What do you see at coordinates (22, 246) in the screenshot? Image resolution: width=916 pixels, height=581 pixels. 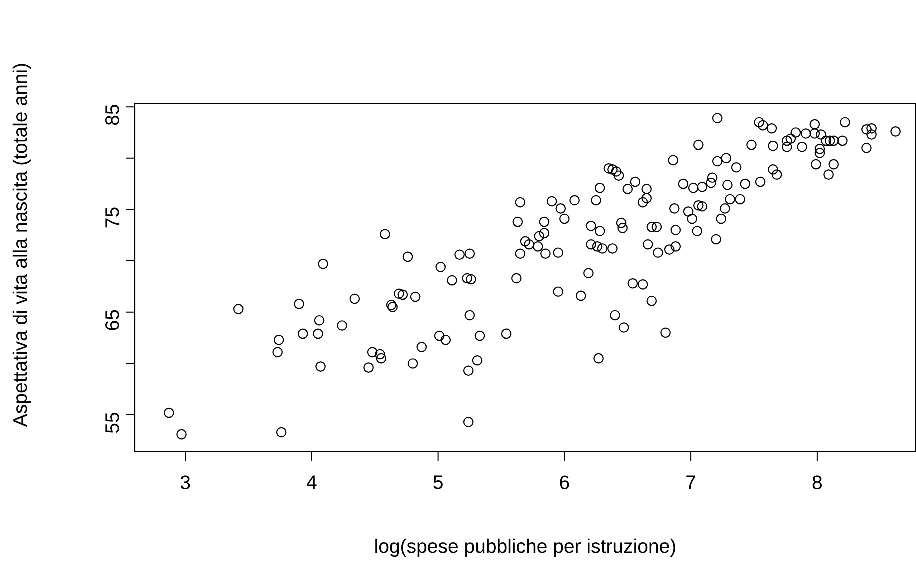 I see `y-axis-title: Aspettativa di vita alla nascita (totale anni)` at bounding box center [22, 246].